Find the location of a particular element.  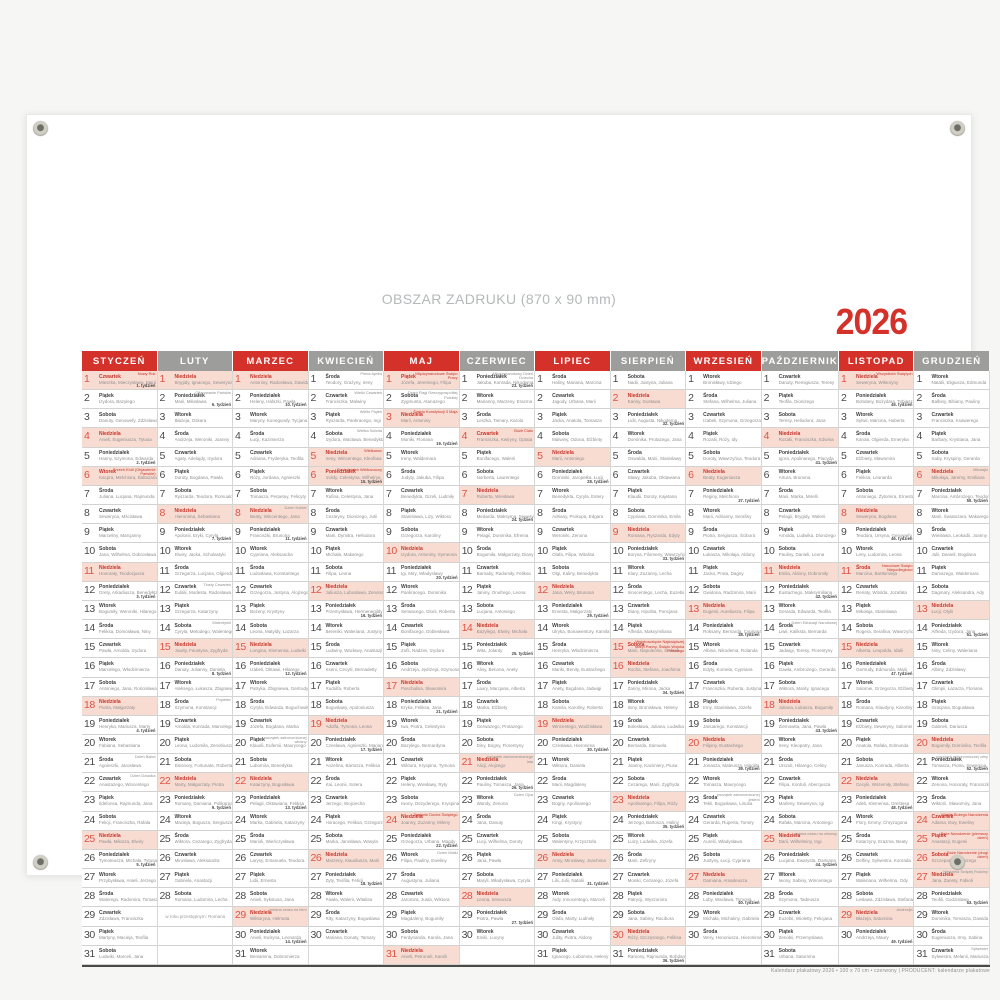

name-days: Macieja, Bogusza, Sergiusza is located at coordinates (203, 823).